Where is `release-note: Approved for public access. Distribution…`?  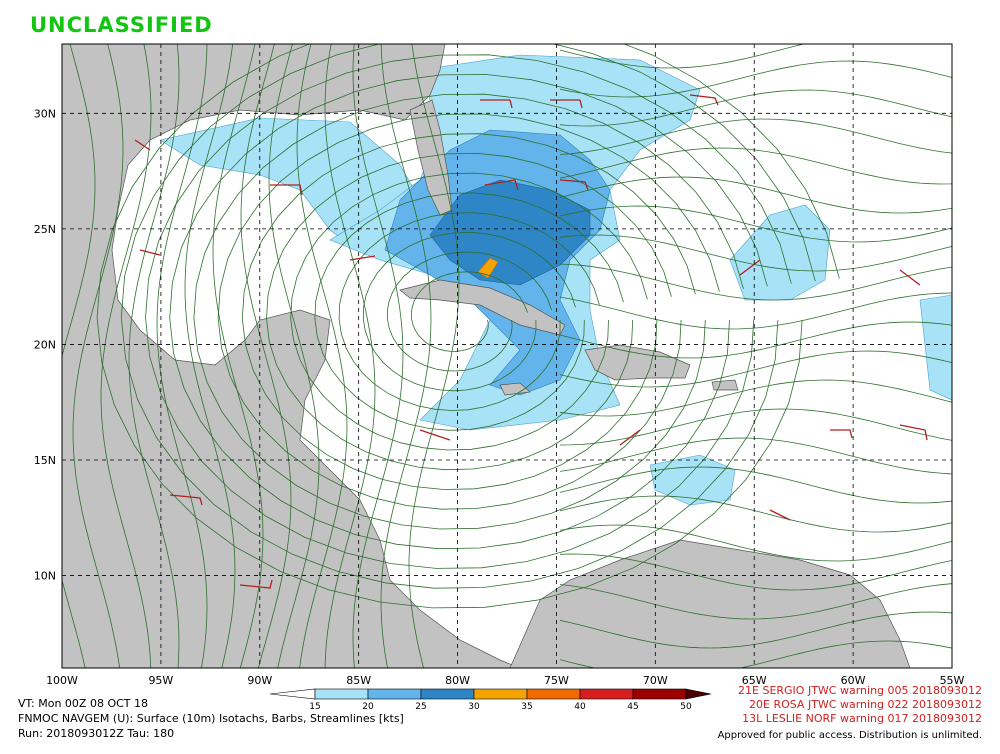
release-note: Approved for public access. Distribution… is located at coordinates (850, 735).